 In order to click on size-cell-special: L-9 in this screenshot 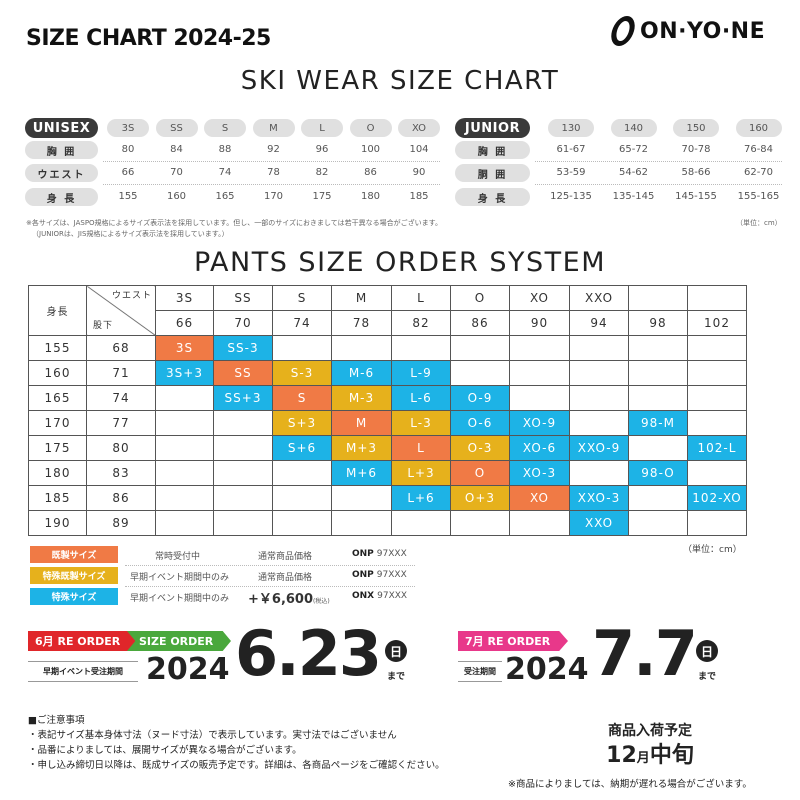, I will do `click(421, 373)`.